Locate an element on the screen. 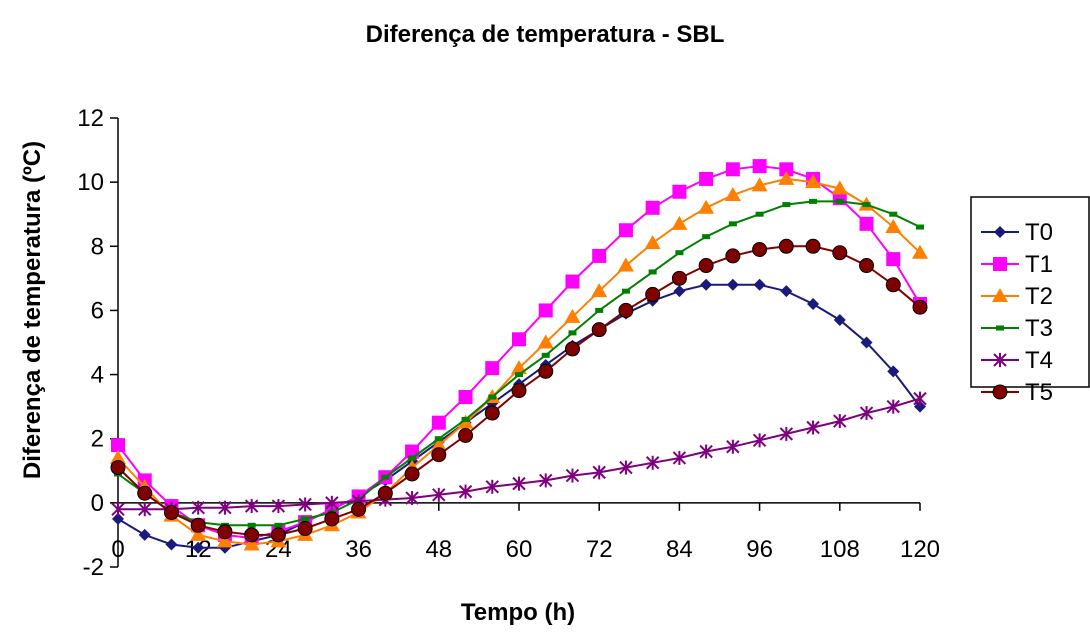  legend-label-t5: T5 is located at coordinates (1039, 392).